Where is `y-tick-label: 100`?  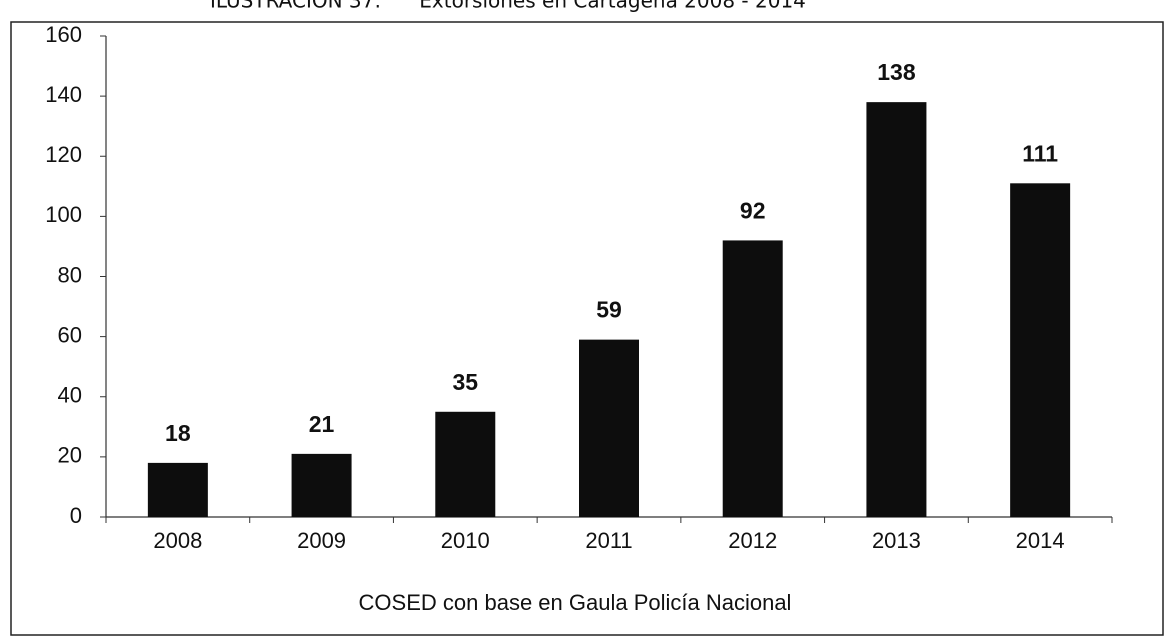 y-tick-label: 100 is located at coordinates (63, 214).